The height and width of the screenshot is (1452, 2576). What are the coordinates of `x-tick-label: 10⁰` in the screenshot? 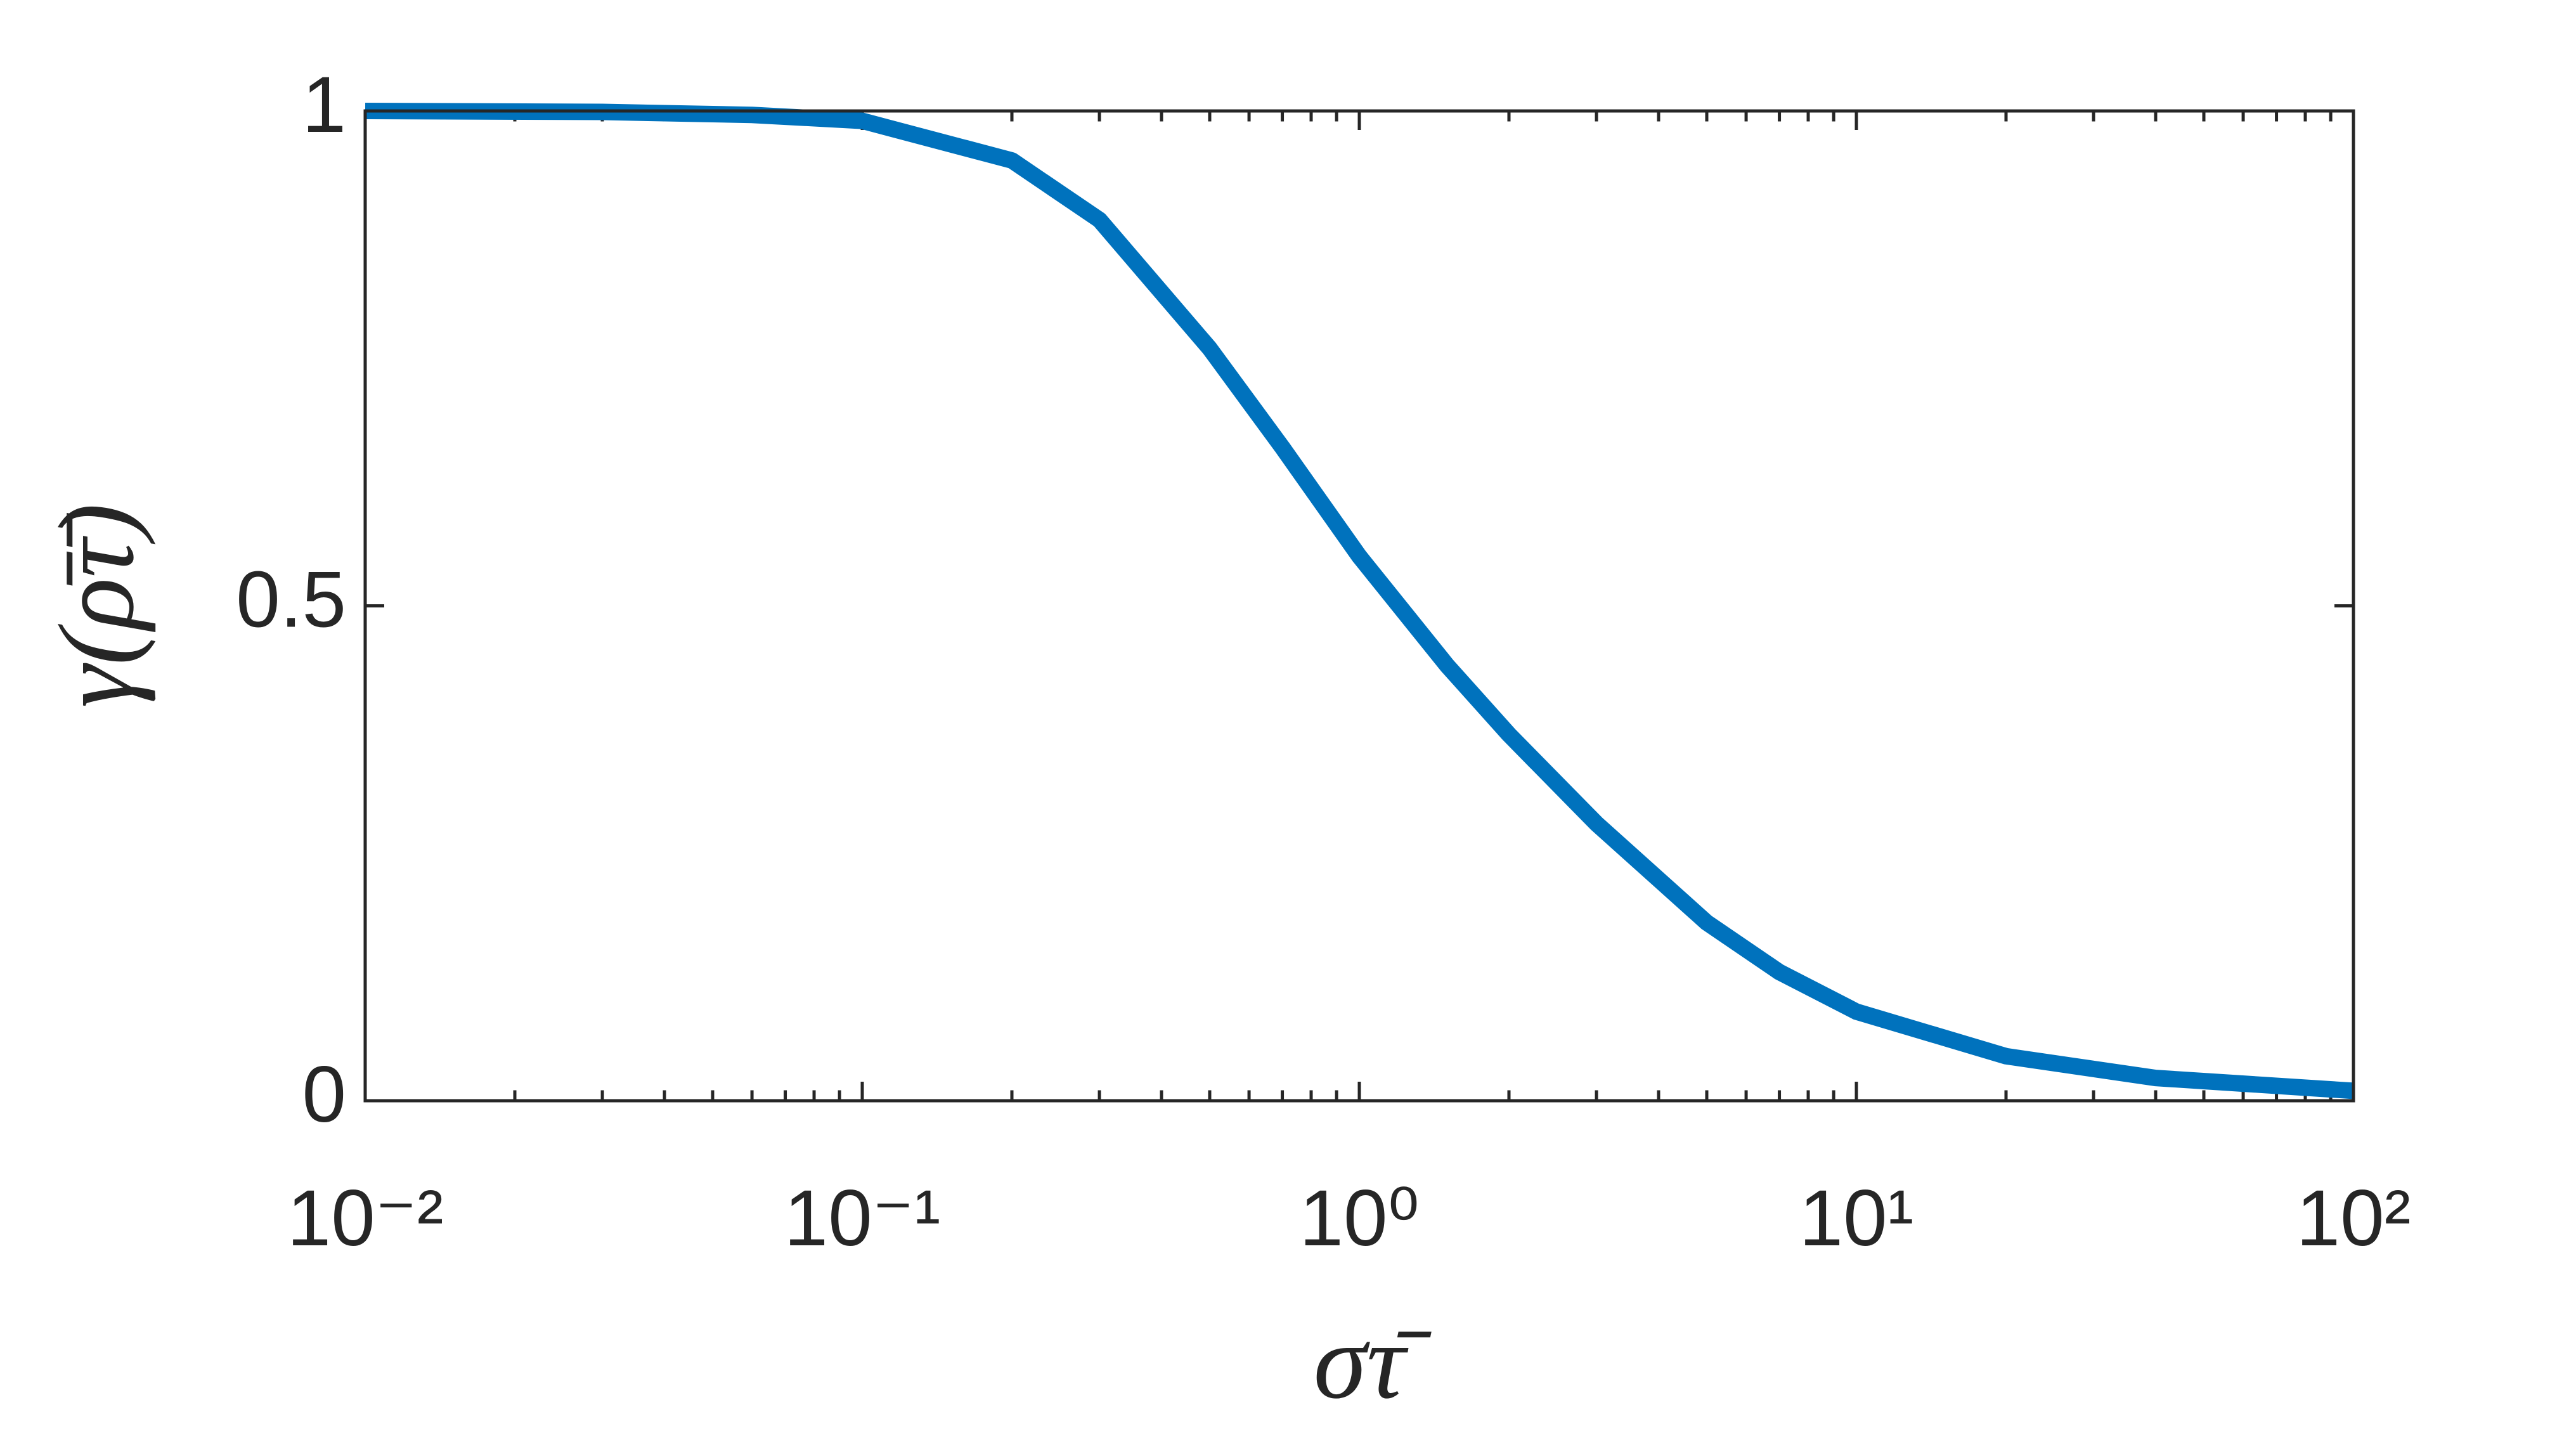 It's located at (1359, 1218).